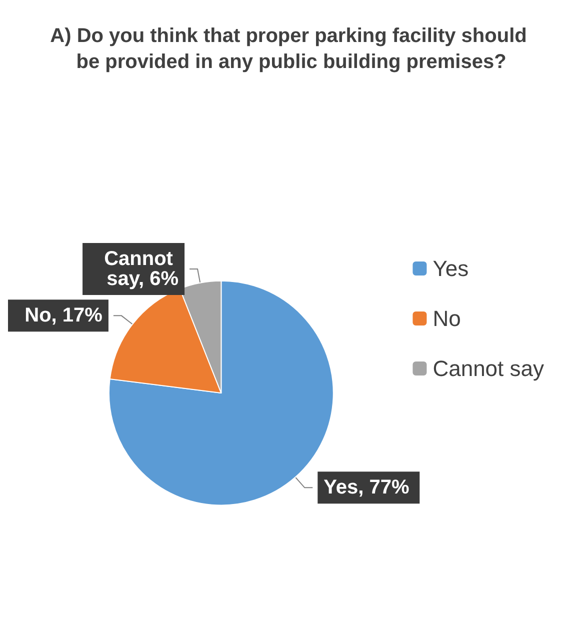  What do you see at coordinates (141, 269) in the screenshot?
I see `data-label: Cannot say, 6%` at bounding box center [141, 269].